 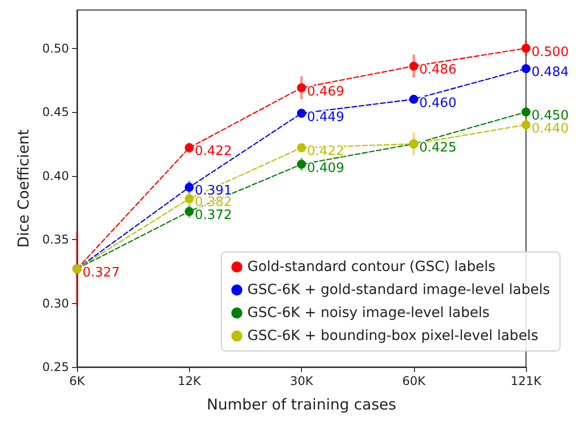 What do you see at coordinates (392, 336) in the screenshot?
I see `legend-label: GSC-6K + bounding-box pixel-level labels` at bounding box center [392, 336].